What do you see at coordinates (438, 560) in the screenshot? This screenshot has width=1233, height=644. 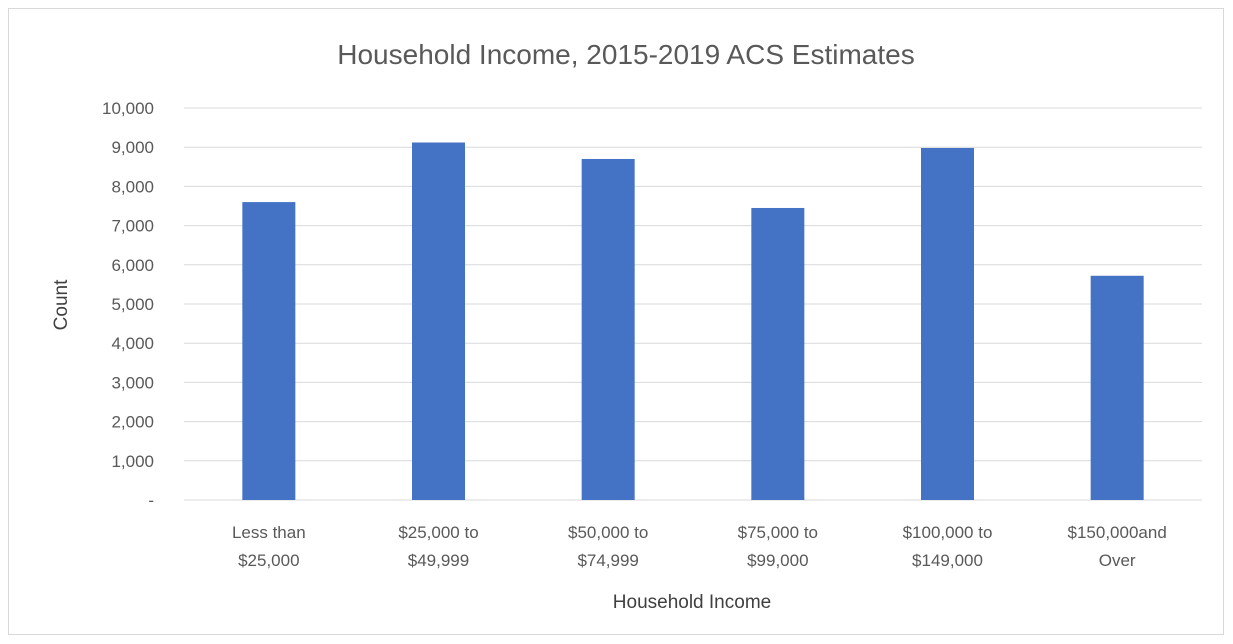 I see `x-tick-label: $49,999` at bounding box center [438, 560].